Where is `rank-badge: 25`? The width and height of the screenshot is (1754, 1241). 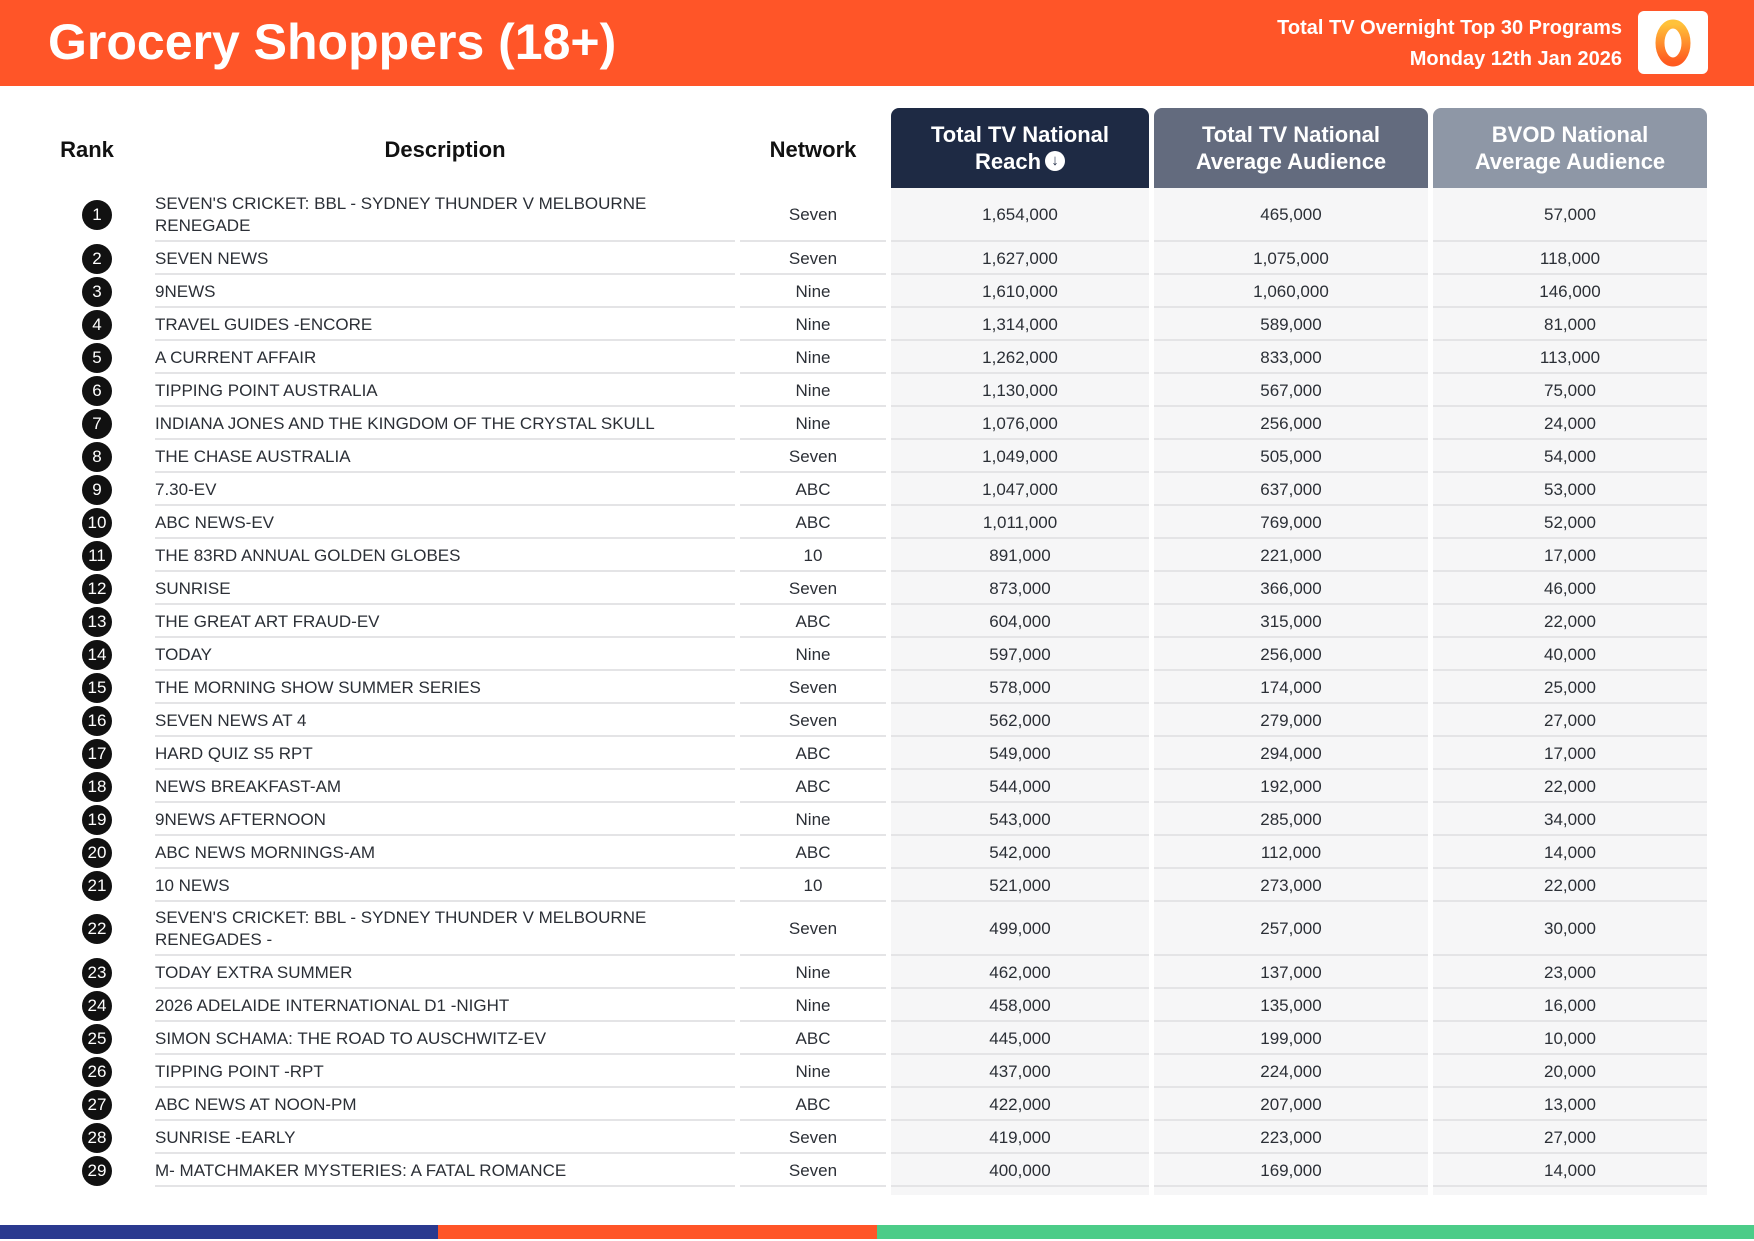
rank-badge: 25 is located at coordinates (97, 1038).